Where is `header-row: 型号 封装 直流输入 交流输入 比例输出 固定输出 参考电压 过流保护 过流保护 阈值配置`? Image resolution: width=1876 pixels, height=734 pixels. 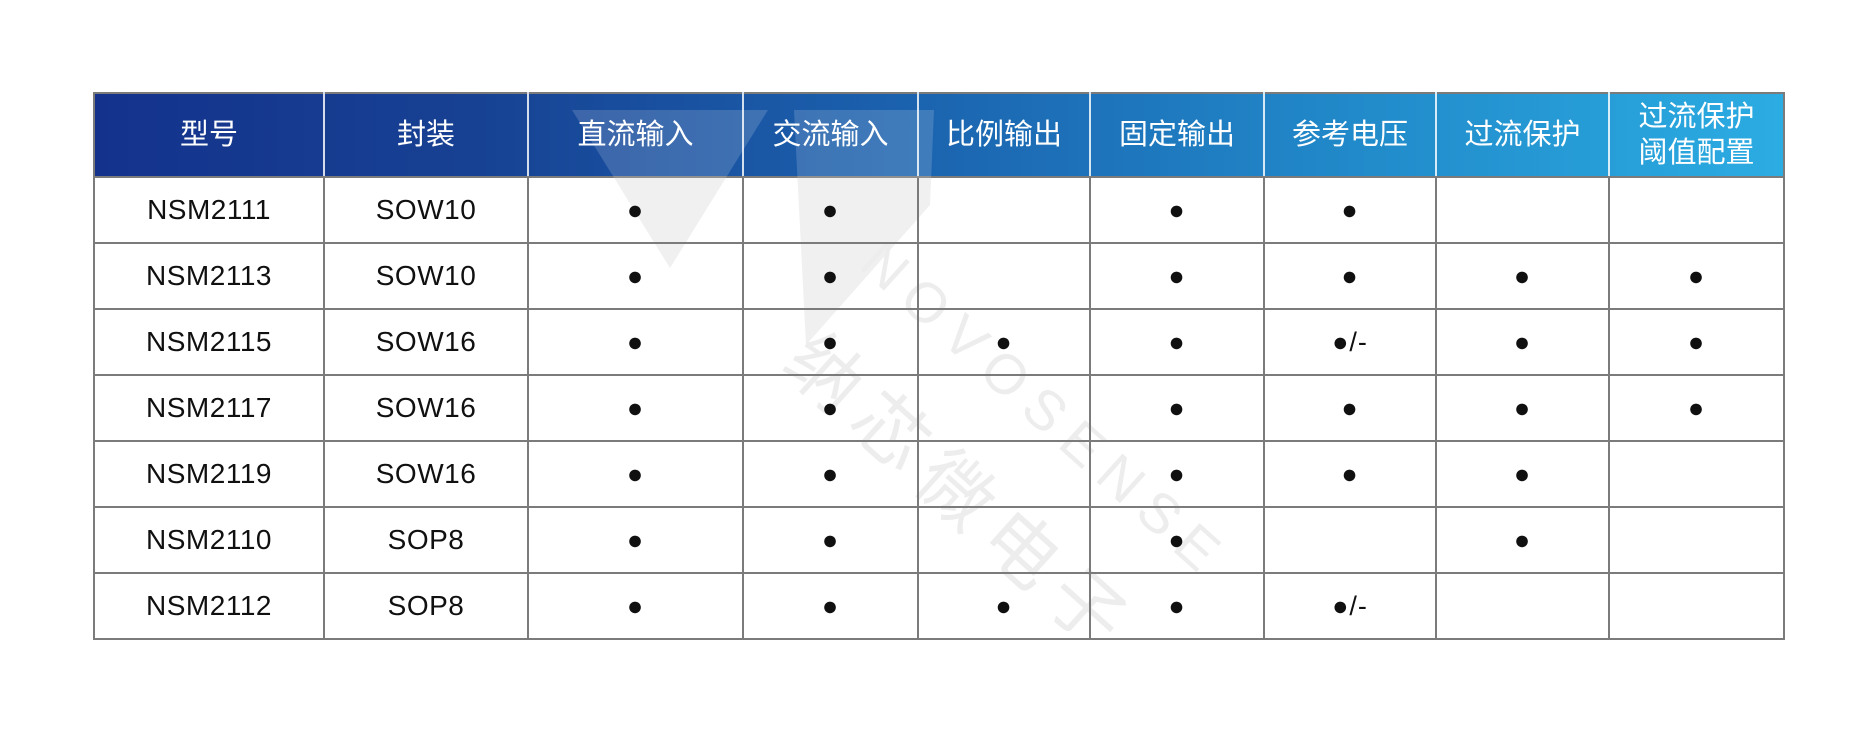
header-row: 型号 封装 直流输入 交流输入 比例输出 固定输出 参考电压 过流保护 过流保护 阈值配置 is located at coordinates (939, 135).